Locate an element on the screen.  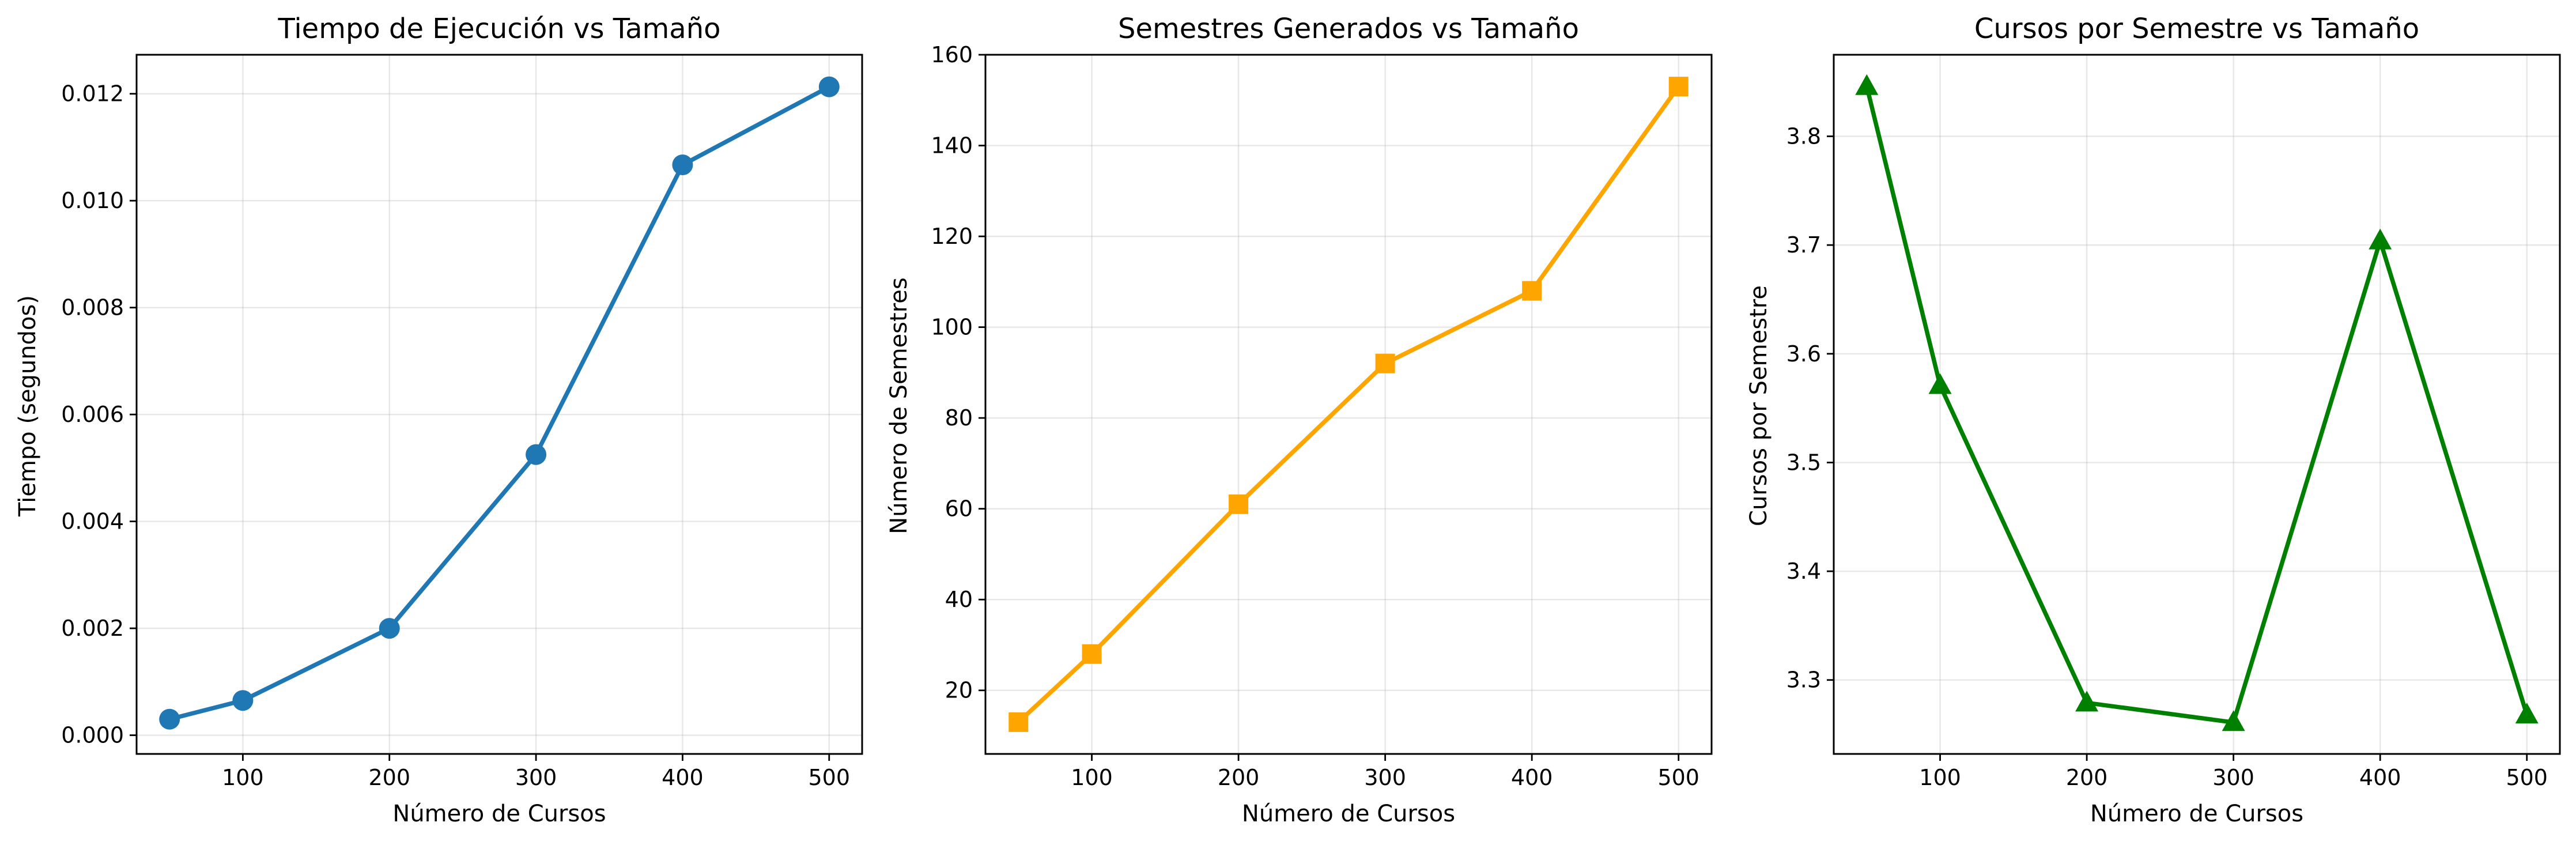
chart-1-ytick-label-2: 0.004 is located at coordinates (92, 521).